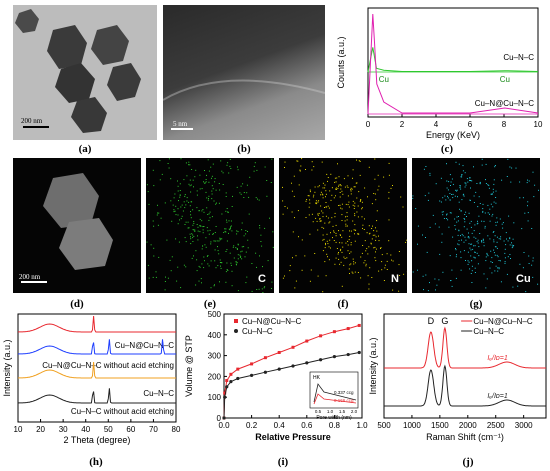 This screenshot has height=471, width=550. What do you see at coordinates (431, 321) in the screenshot?
I see `raman-peak-label: D` at bounding box center [431, 321].